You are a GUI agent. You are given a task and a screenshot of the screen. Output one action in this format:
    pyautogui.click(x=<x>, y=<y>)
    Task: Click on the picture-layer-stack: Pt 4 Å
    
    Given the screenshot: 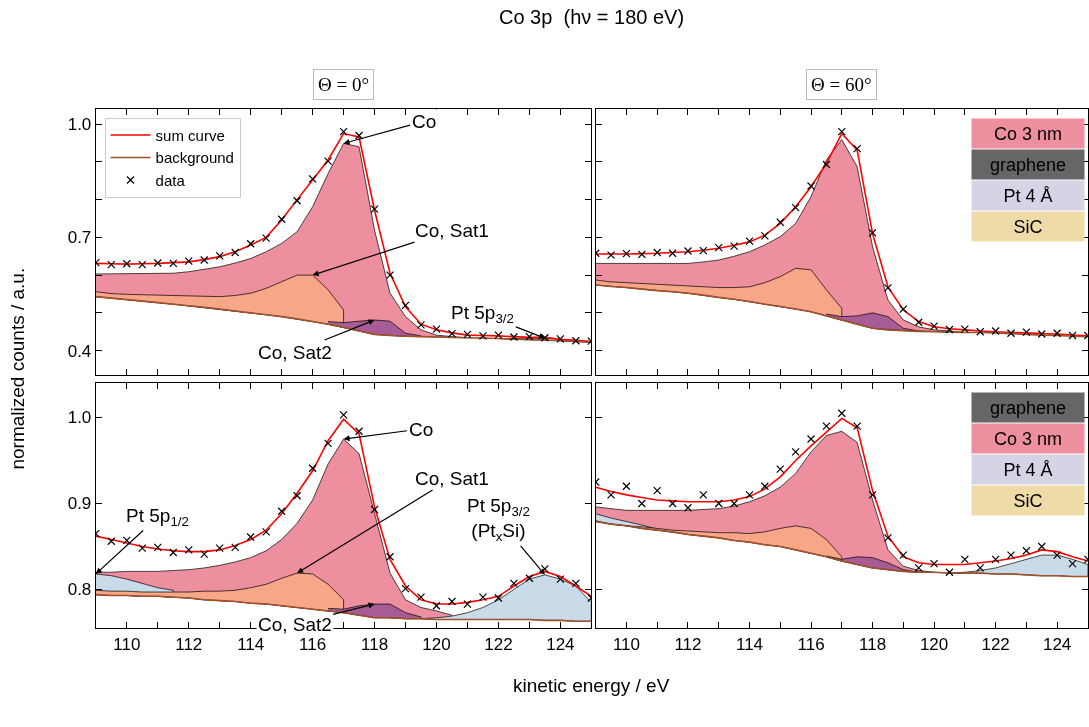 What is the action you would take?
    pyautogui.click(x=1028, y=195)
    